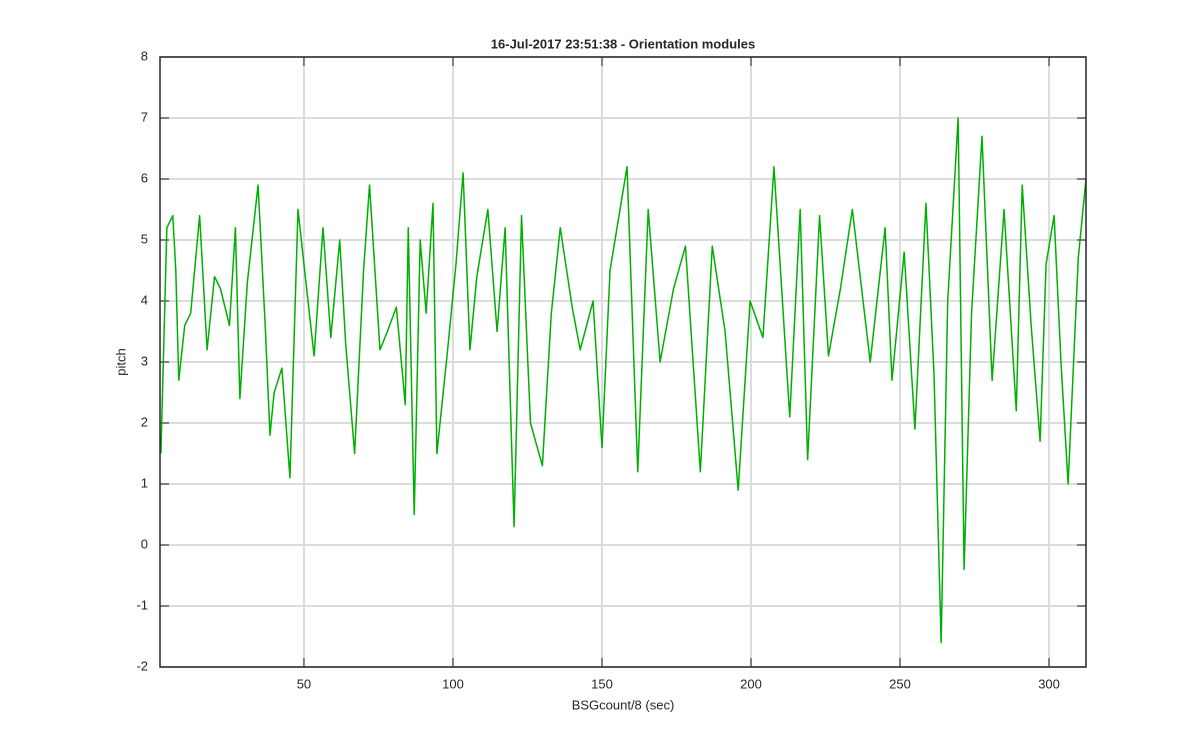 This screenshot has width=1200, height=750. What do you see at coordinates (142, 604) in the screenshot?
I see `y-tick-label: -1` at bounding box center [142, 604].